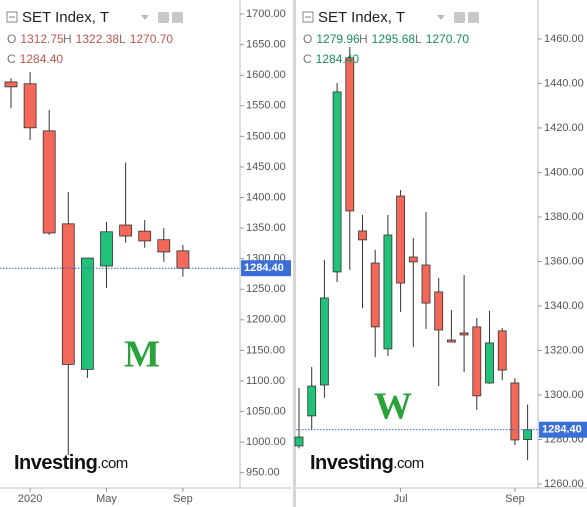 Image resolution: width=587 pixels, height=507 pixels. What do you see at coordinates (564, 306) in the screenshot?
I see `y-tick-label: 1340.00` at bounding box center [564, 306].